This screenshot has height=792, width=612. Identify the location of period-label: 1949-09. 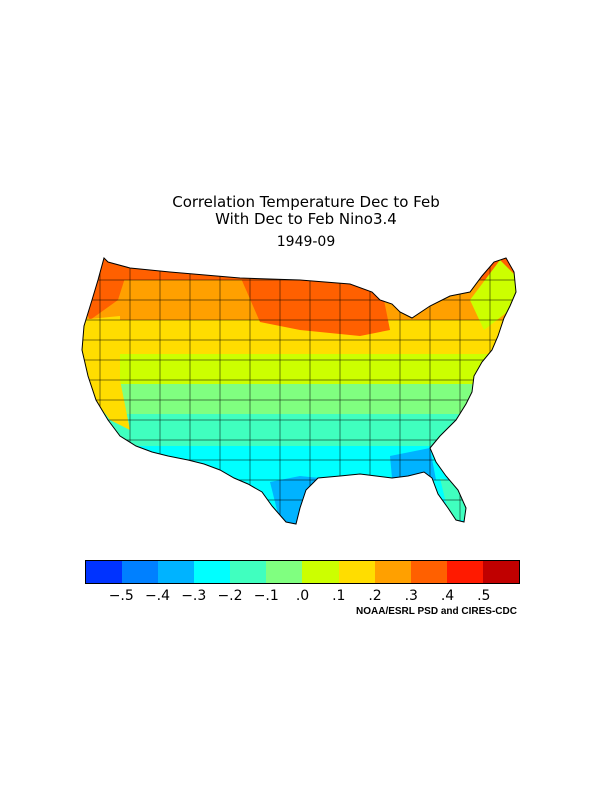
(306, 242).